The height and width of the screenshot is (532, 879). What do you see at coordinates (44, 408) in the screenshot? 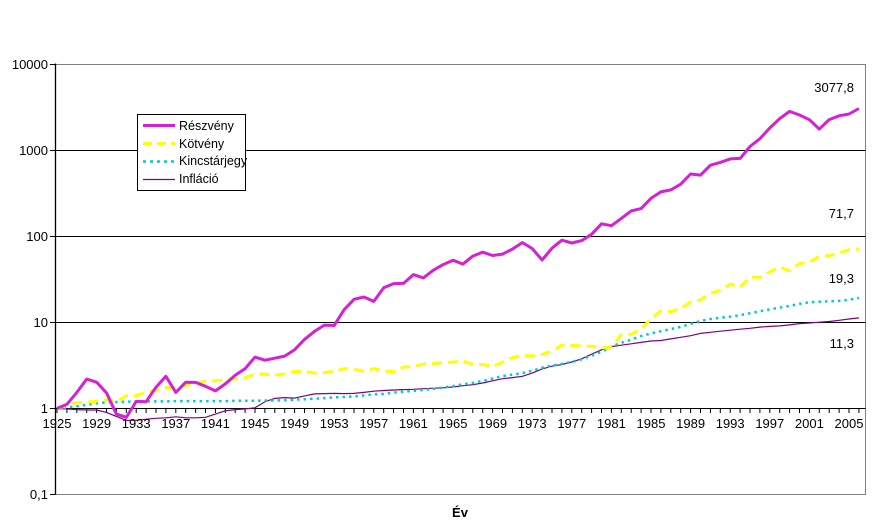
I see `y-tick-label: 1` at bounding box center [44, 408].